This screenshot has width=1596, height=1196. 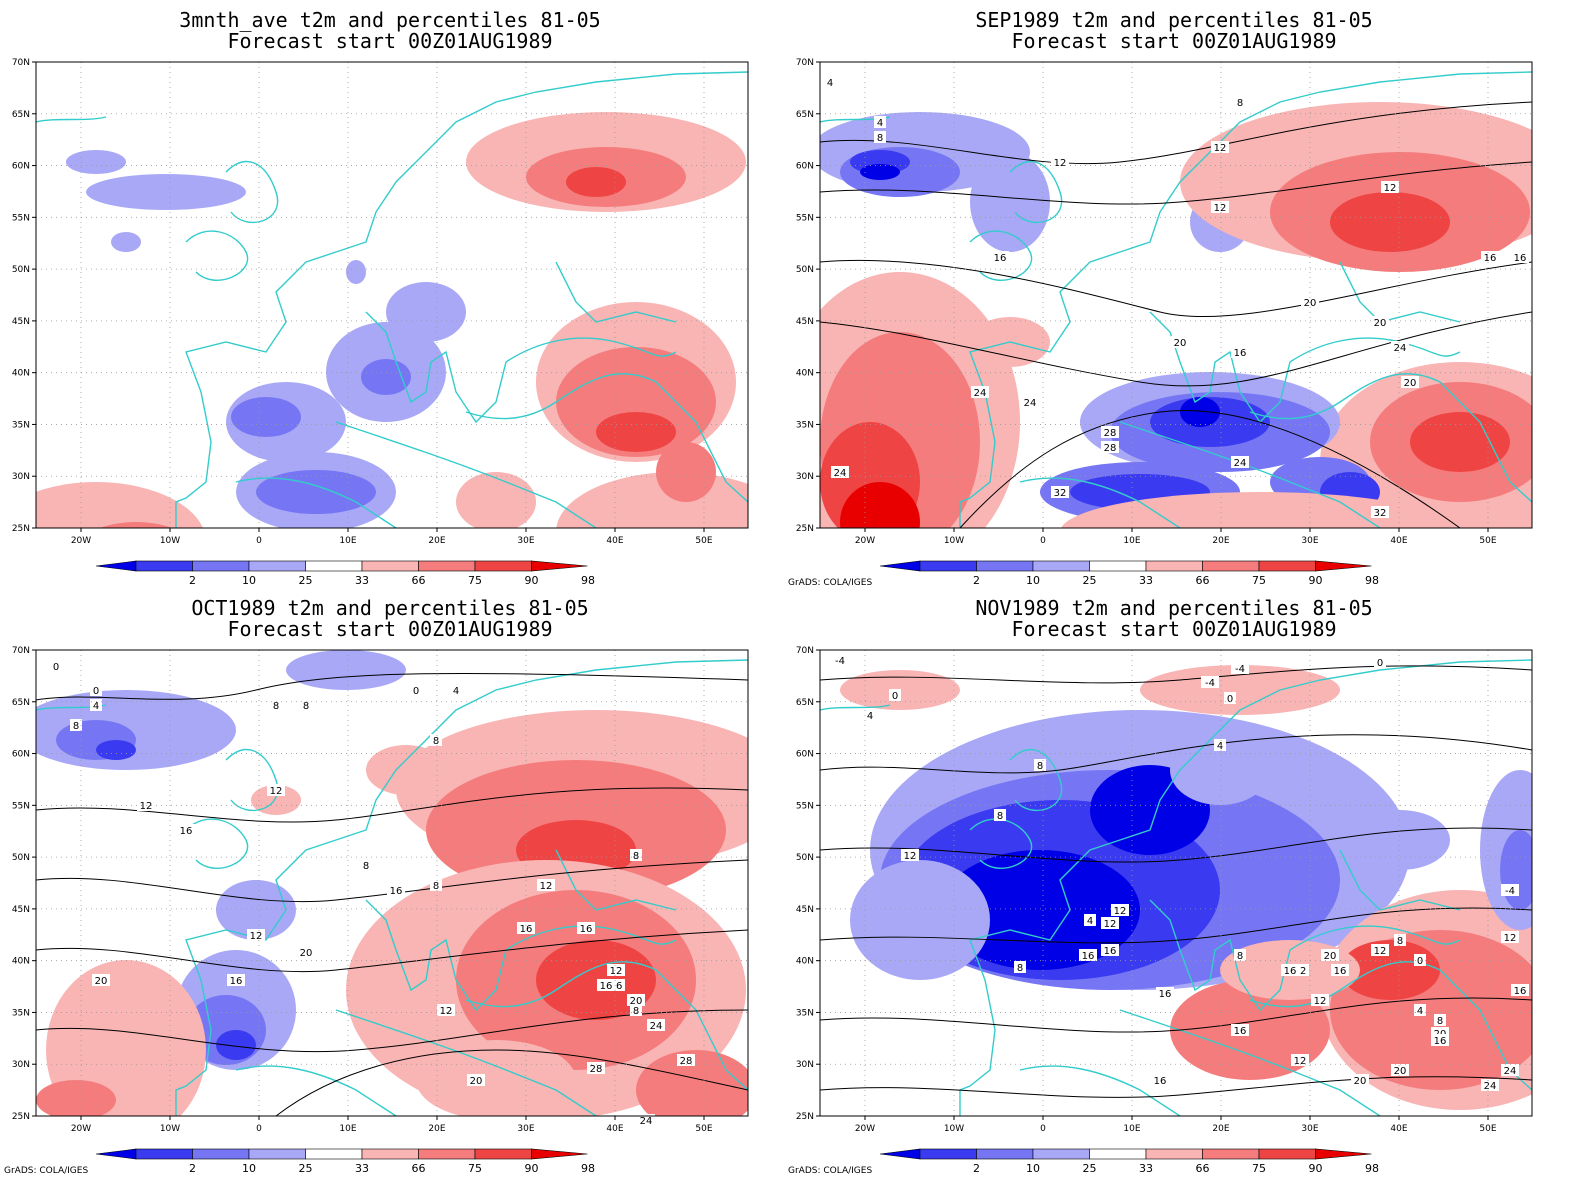 I want to click on lat-tick-label: 40N, so click(x=21, y=374).